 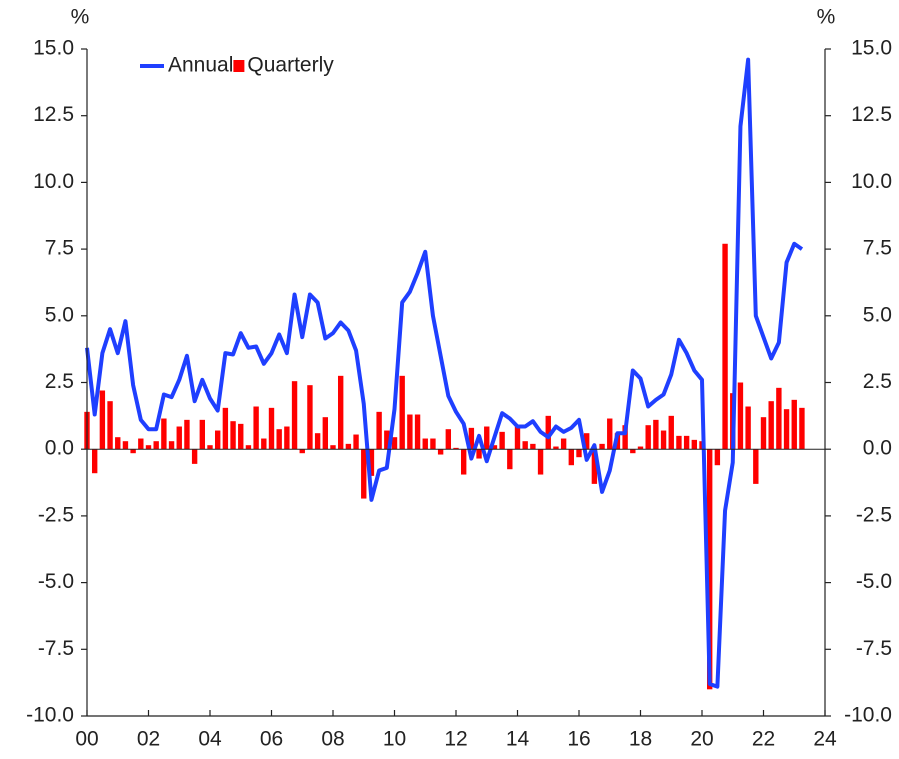 What do you see at coordinates (874, 514) in the screenshot?
I see `y2-tick-label: -2.5` at bounding box center [874, 514].